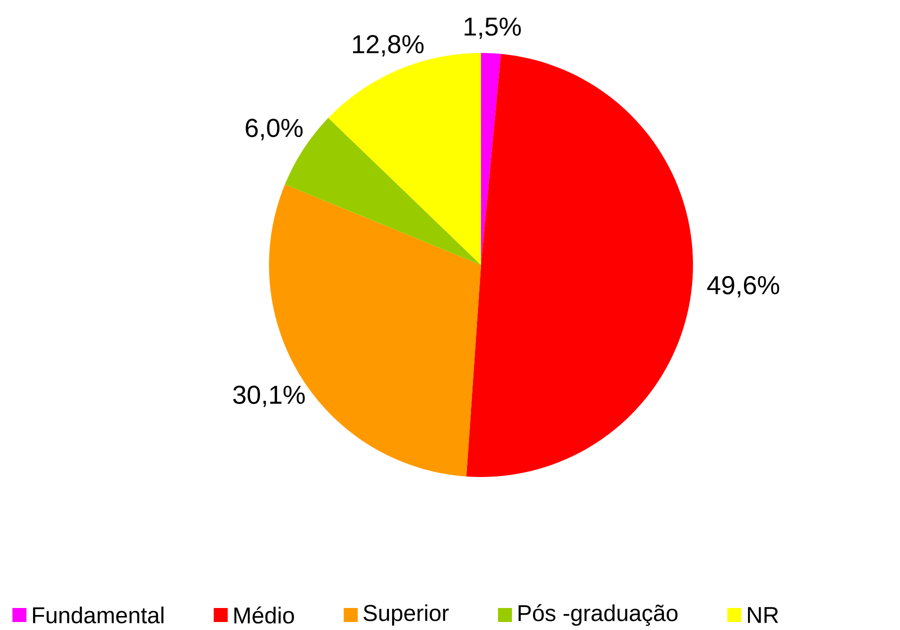  What do you see at coordinates (406, 615) in the screenshot?
I see `legend-label: Superior` at bounding box center [406, 615].